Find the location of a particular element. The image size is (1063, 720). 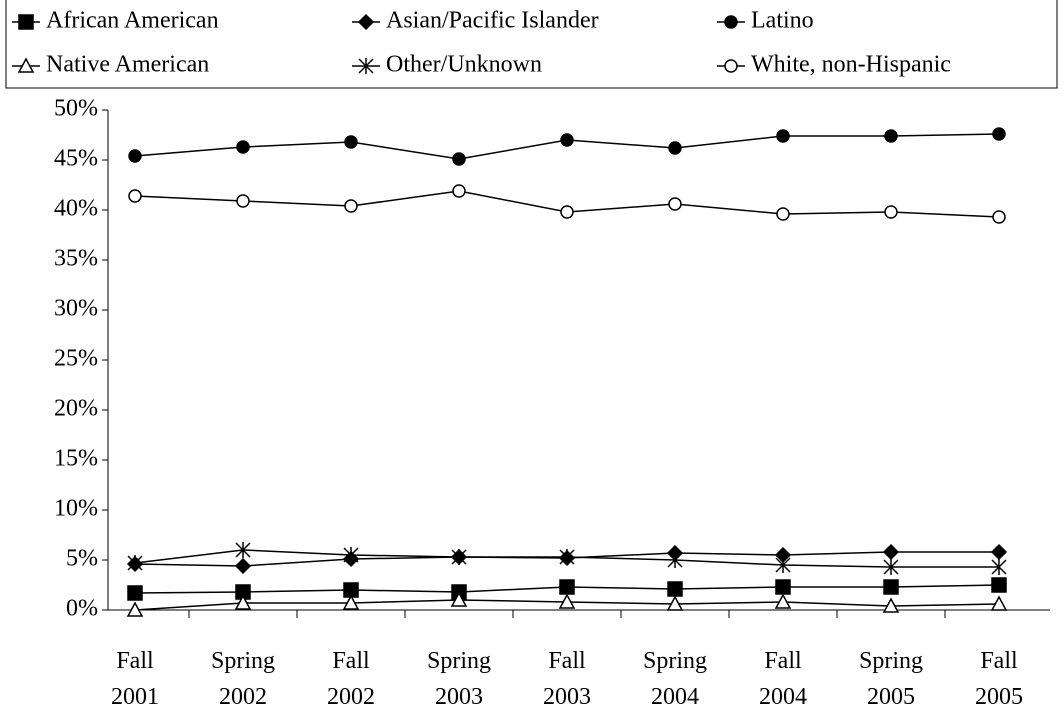

x-tick-label: Fall 2004 is located at coordinates (783, 679).